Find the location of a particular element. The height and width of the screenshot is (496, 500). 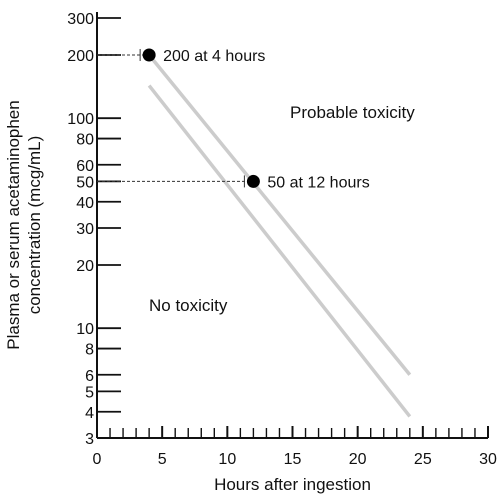

y-tick-label-5: 5 is located at coordinates (89, 392).